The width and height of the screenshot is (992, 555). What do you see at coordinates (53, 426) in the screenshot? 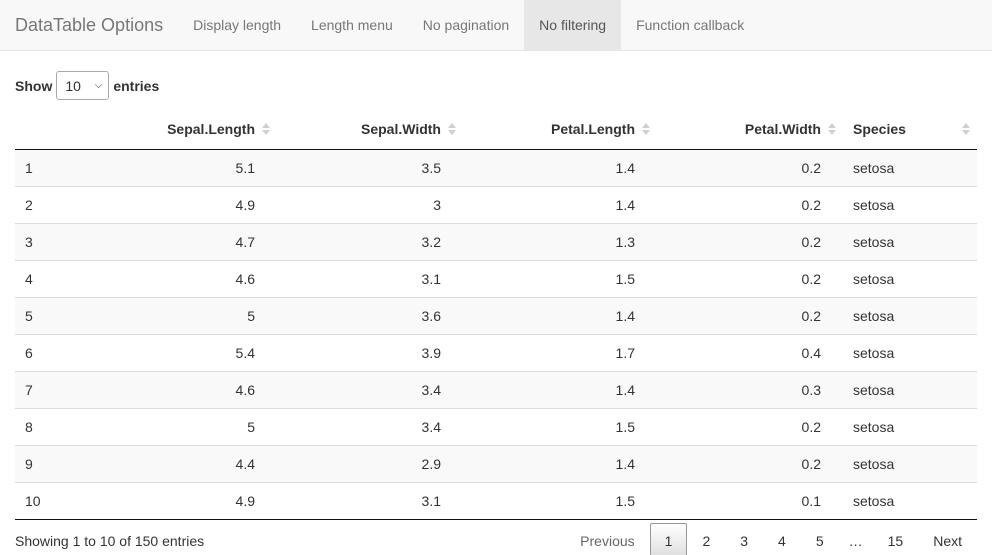
I see `row-name-cell: 8` at bounding box center [53, 426].